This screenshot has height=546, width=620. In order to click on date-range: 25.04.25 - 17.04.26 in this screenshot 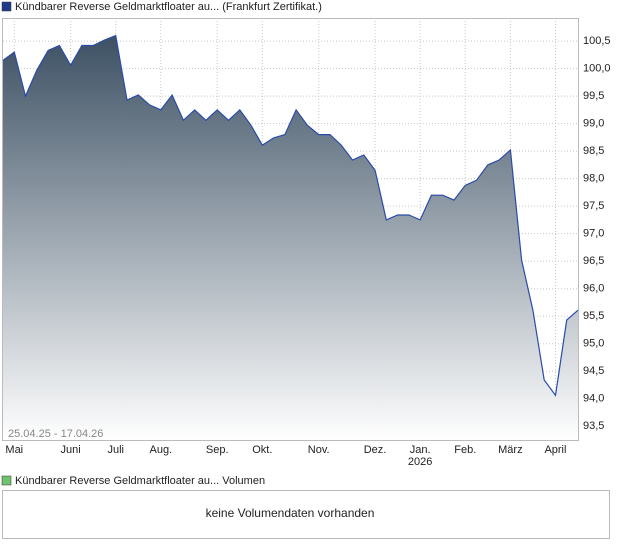, I will do `click(55, 434)`.